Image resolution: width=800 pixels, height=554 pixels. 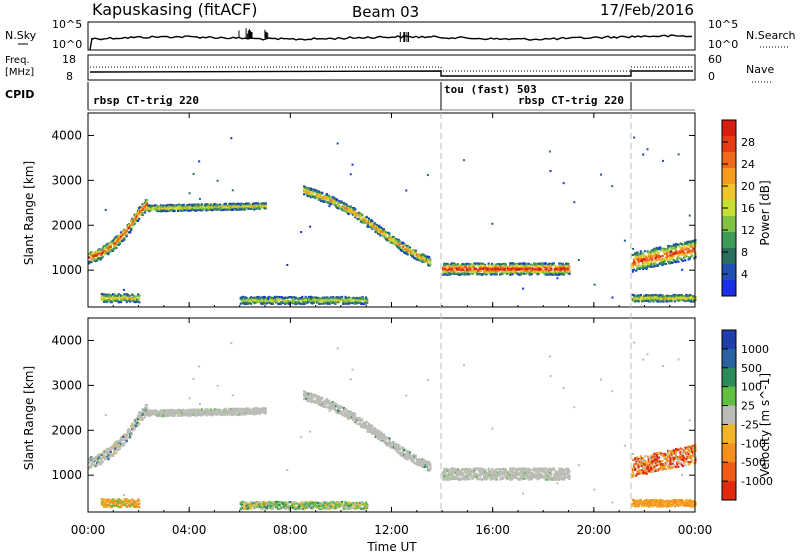 I want to click on colorbar-tick: 100, so click(x=751, y=387).